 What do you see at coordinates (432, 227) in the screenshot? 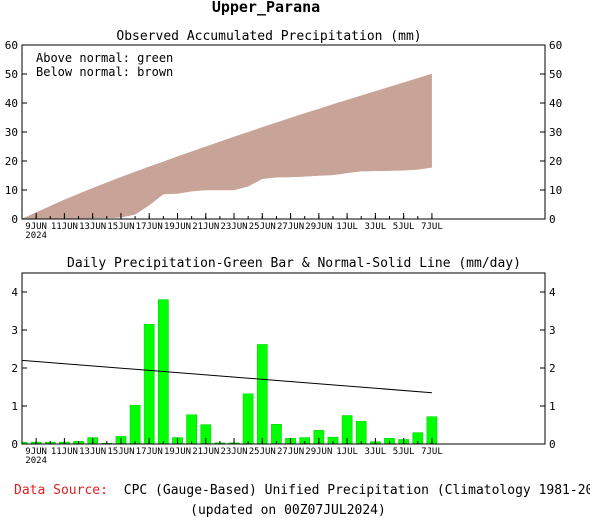
I see `acc-xtick-label: 7JUL` at bounding box center [432, 227].